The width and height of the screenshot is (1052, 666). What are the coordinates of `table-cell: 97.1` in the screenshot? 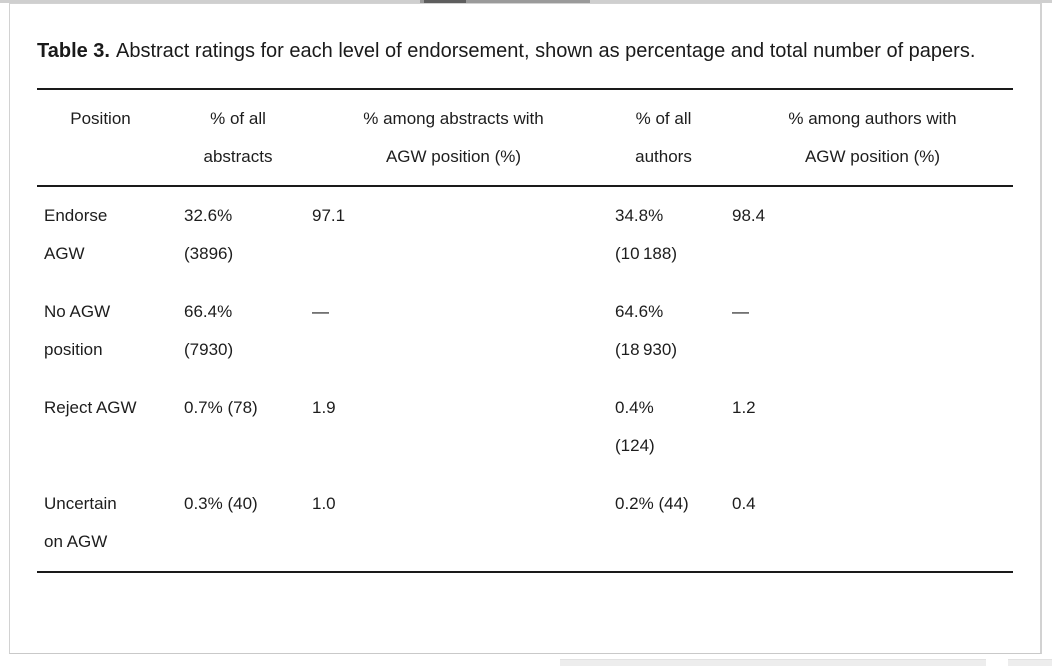 It's located at (329, 215).